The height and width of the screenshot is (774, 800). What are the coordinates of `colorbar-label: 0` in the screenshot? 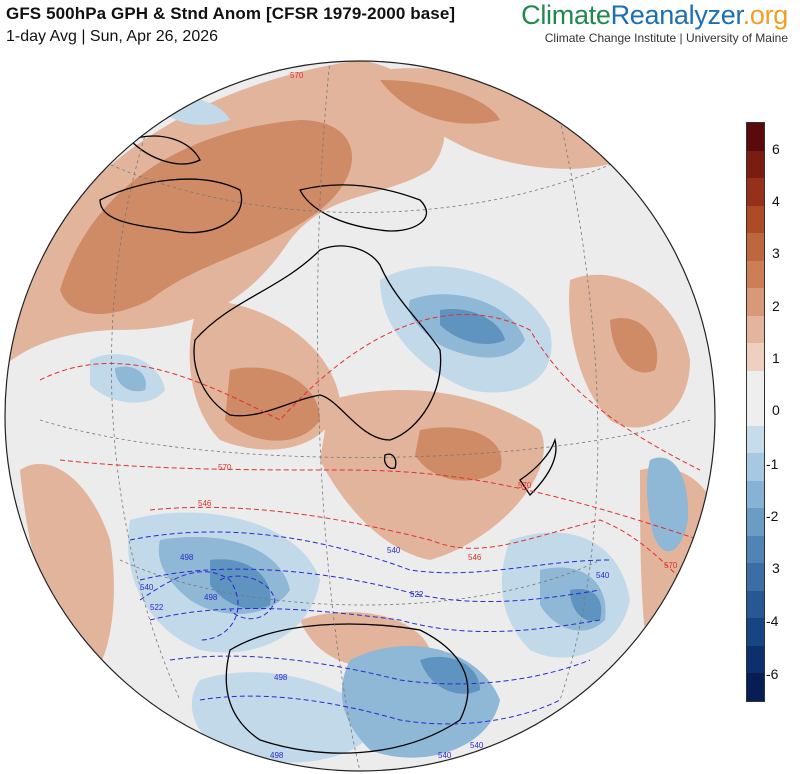 It's located at (776, 410).